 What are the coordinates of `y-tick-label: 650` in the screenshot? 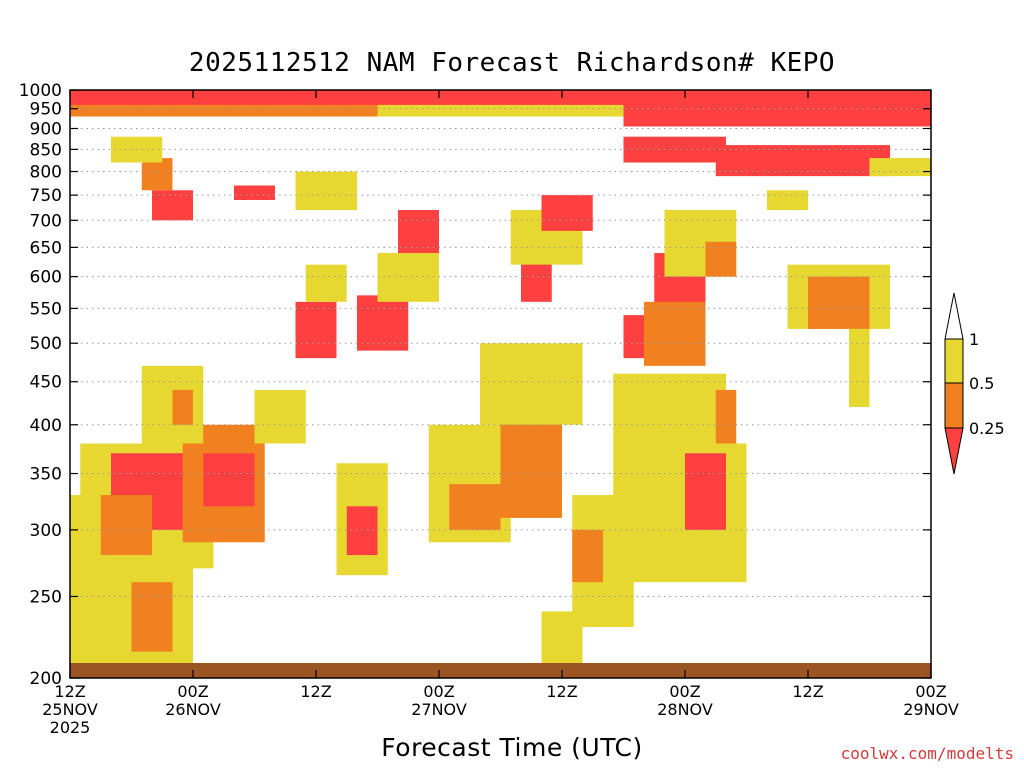 It's located at (46, 248).